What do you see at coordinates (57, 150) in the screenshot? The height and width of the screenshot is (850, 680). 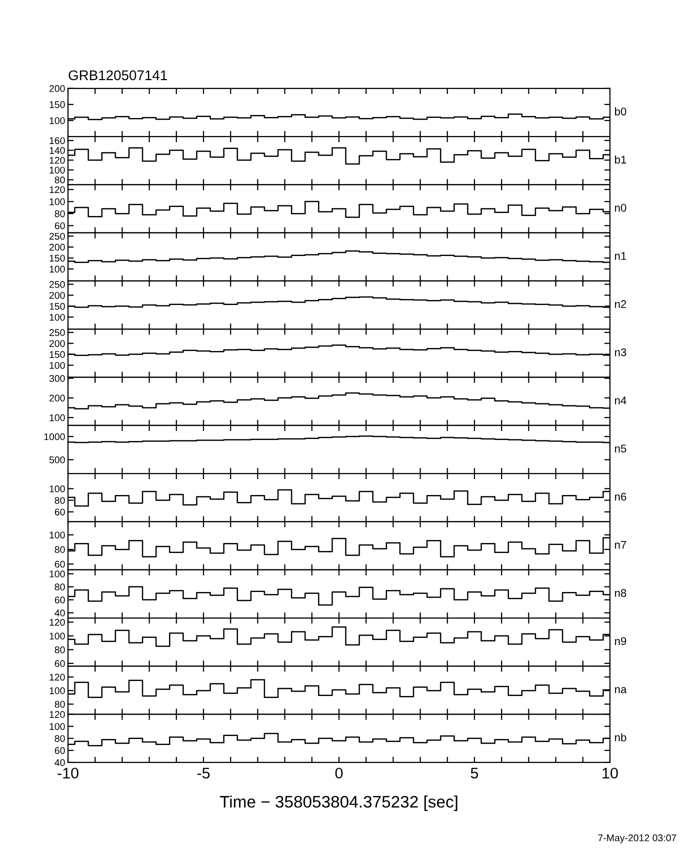 I see `y-tick-label: 140` at bounding box center [57, 150].